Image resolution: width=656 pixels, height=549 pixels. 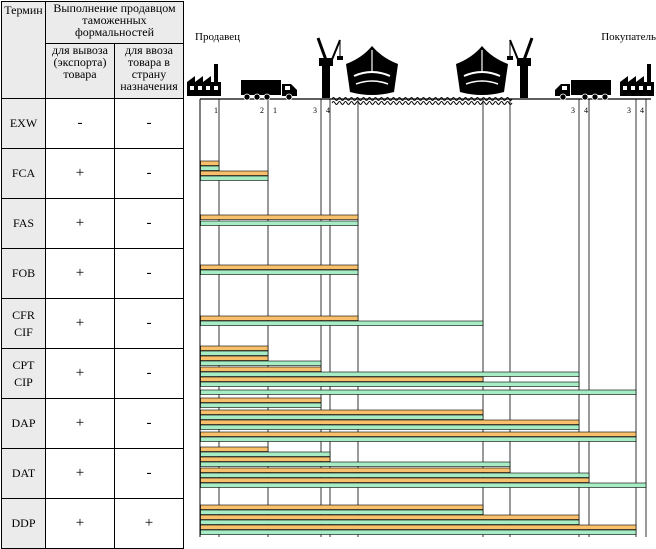 I want to click on term-cell: DAT, so click(x=23, y=473).